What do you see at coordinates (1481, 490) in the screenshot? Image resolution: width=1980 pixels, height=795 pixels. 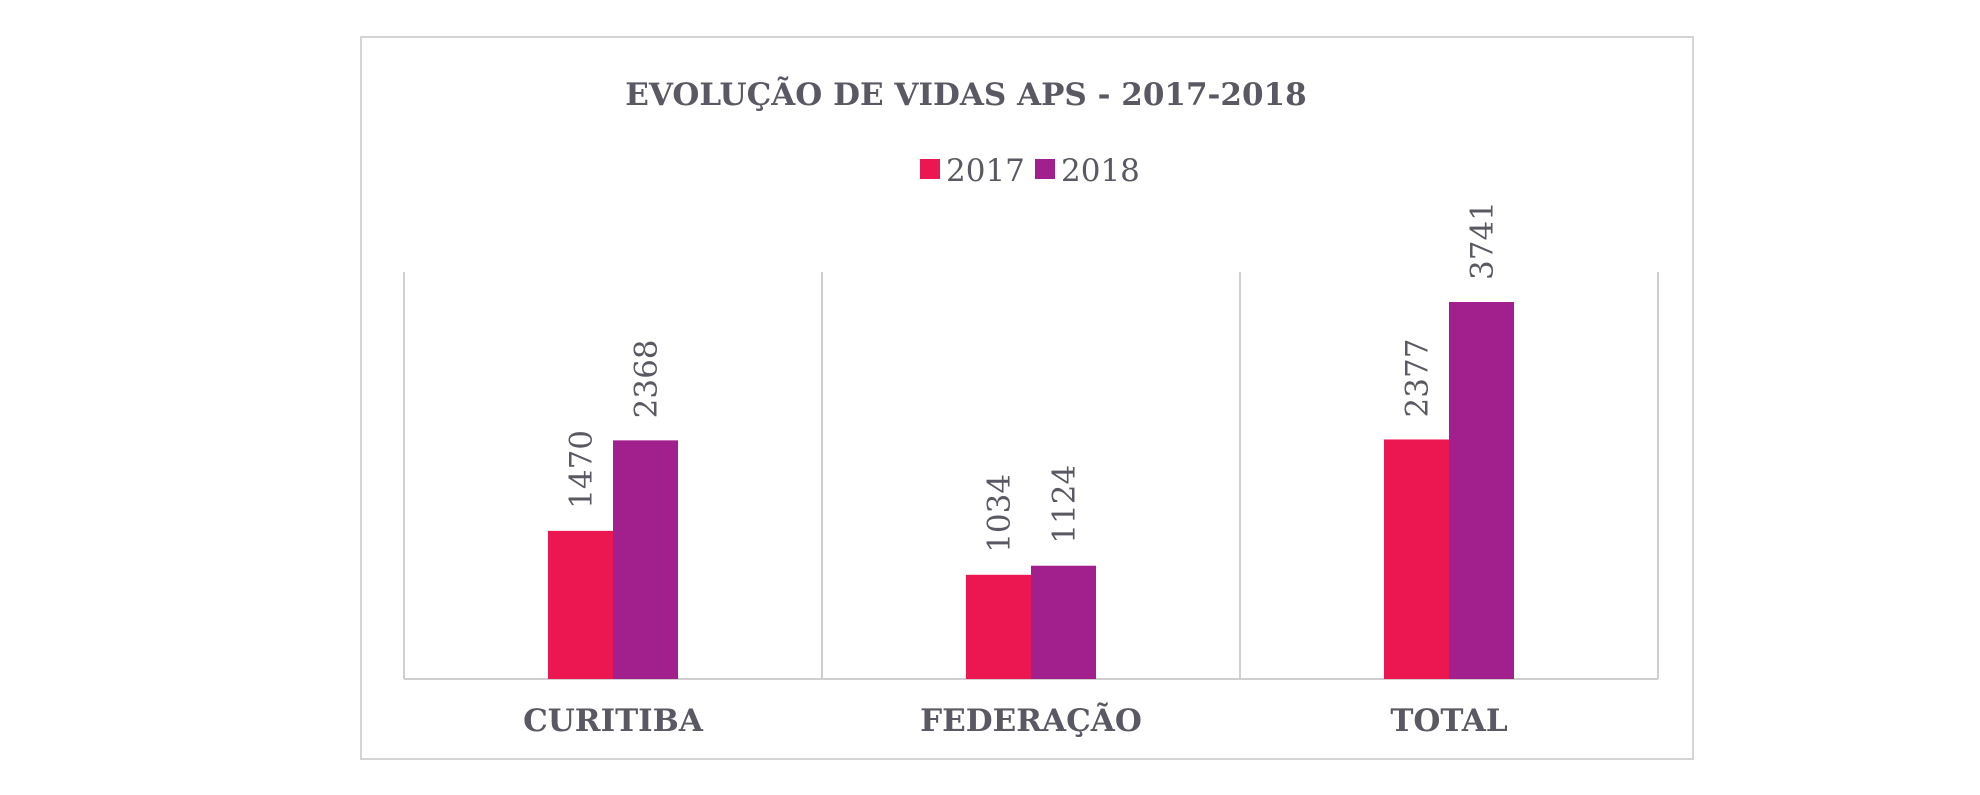 I see `bar-total-2018` at bounding box center [1481, 490].